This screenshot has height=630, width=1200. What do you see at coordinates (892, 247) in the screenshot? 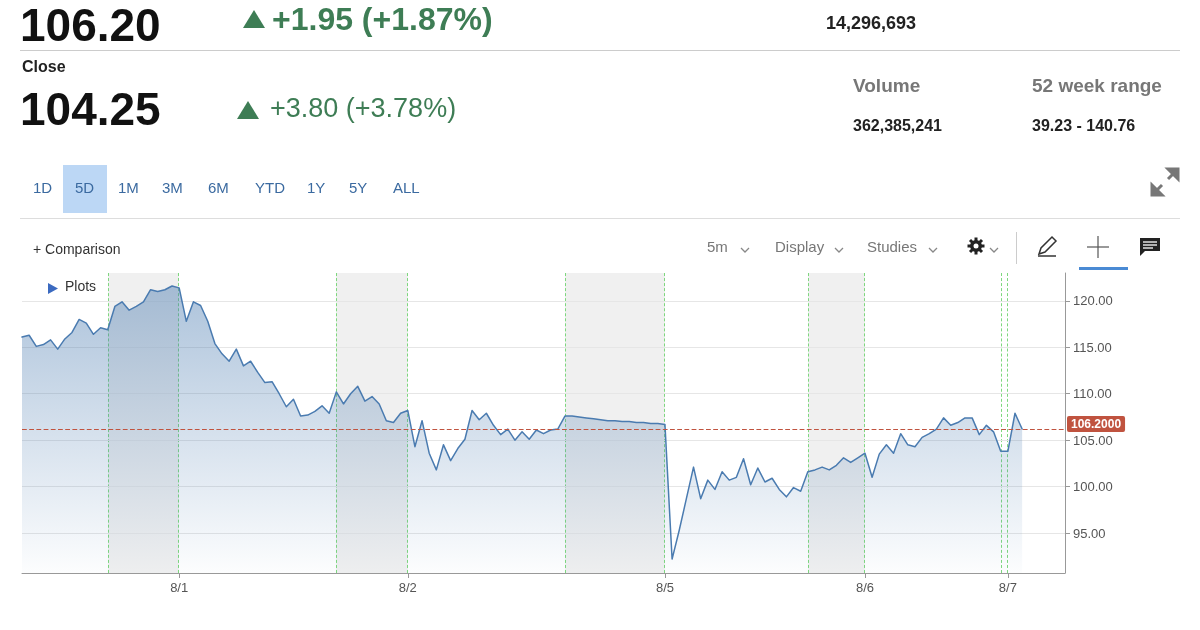
I see `text: Studies` at bounding box center [892, 247].